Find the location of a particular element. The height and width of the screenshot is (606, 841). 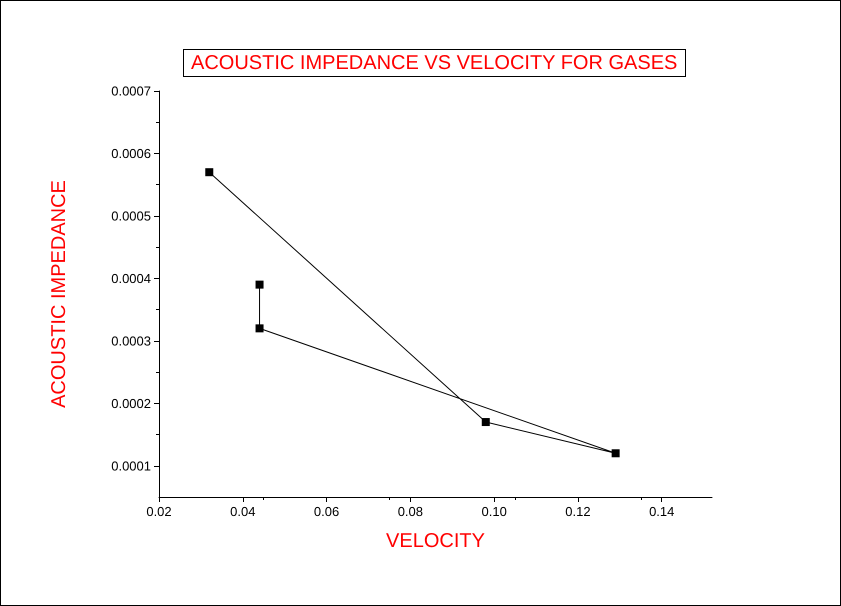

y-tick-label: 0.0004 is located at coordinates (131, 278).